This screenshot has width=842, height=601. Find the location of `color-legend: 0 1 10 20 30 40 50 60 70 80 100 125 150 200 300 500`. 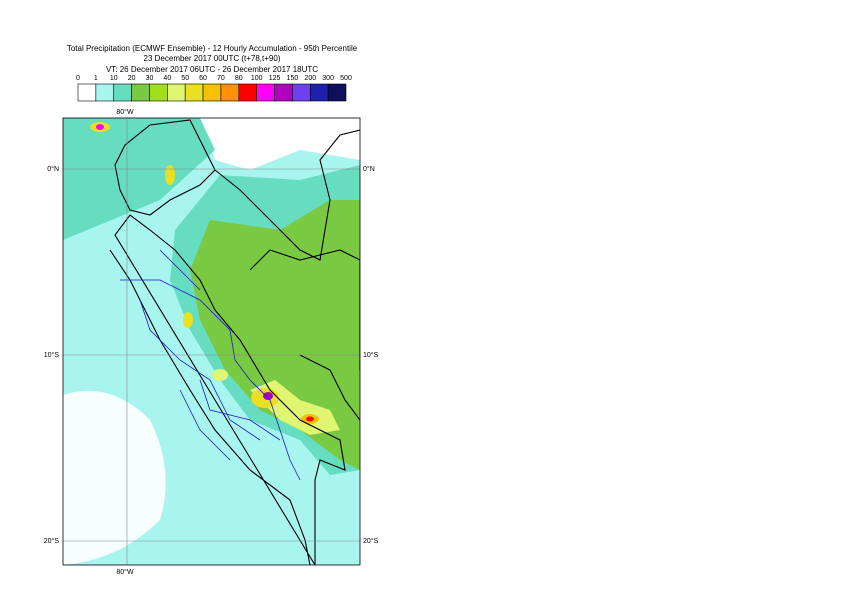

color-legend: 0 1 10 20 30 40 50 60 70 80 100 125 150 200 300 500 is located at coordinates (214, 88).